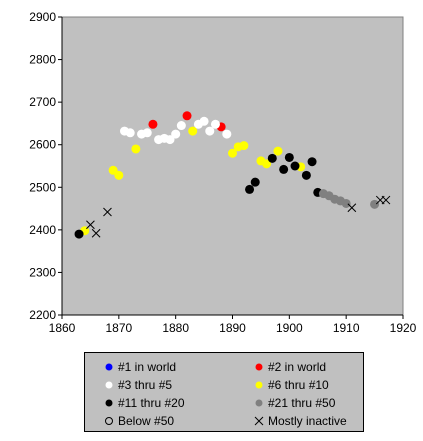  Describe the element at coordinates (146, 421) in the screenshot. I see `legend-label: Below #50` at that location.